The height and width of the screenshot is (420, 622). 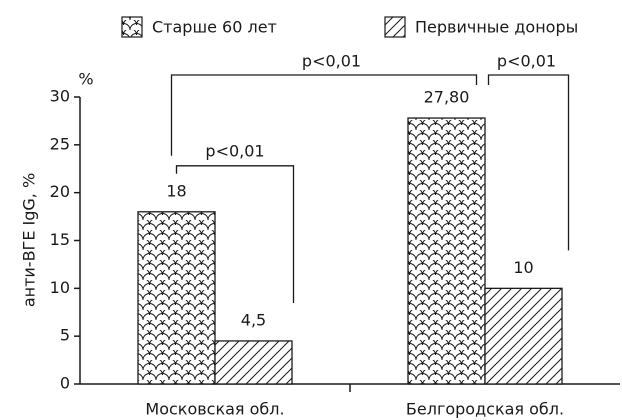 I want to click on value-label: 27,80, so click(x=447, y=97).